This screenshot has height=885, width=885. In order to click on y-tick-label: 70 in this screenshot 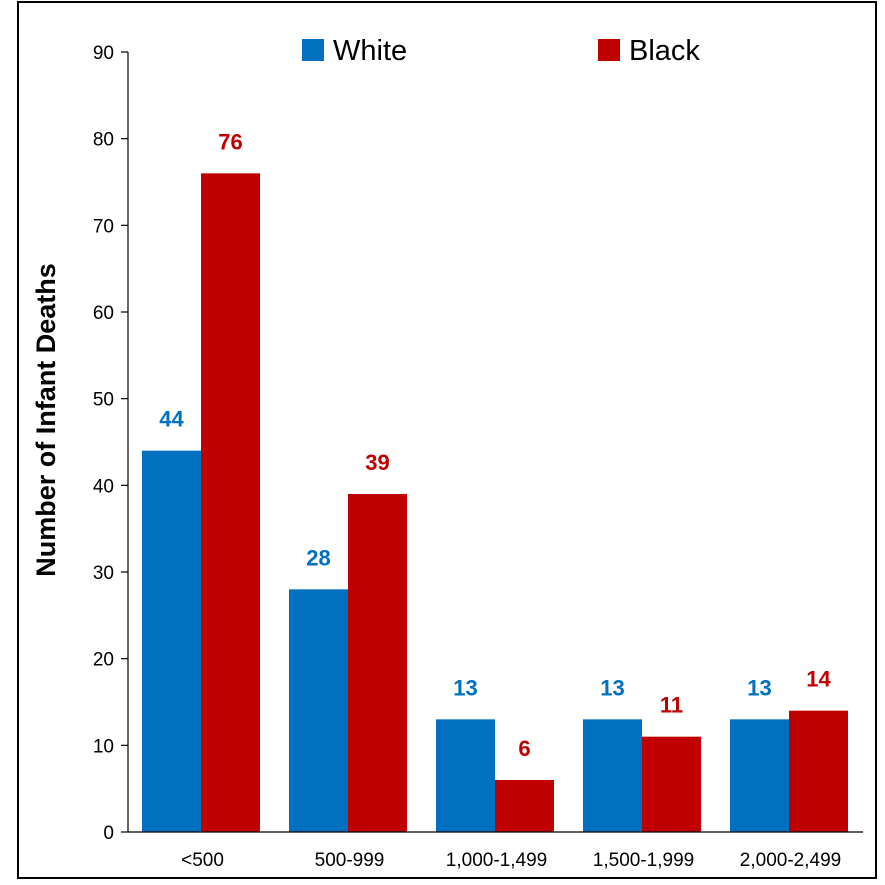, I will do `click(103, 226)`.